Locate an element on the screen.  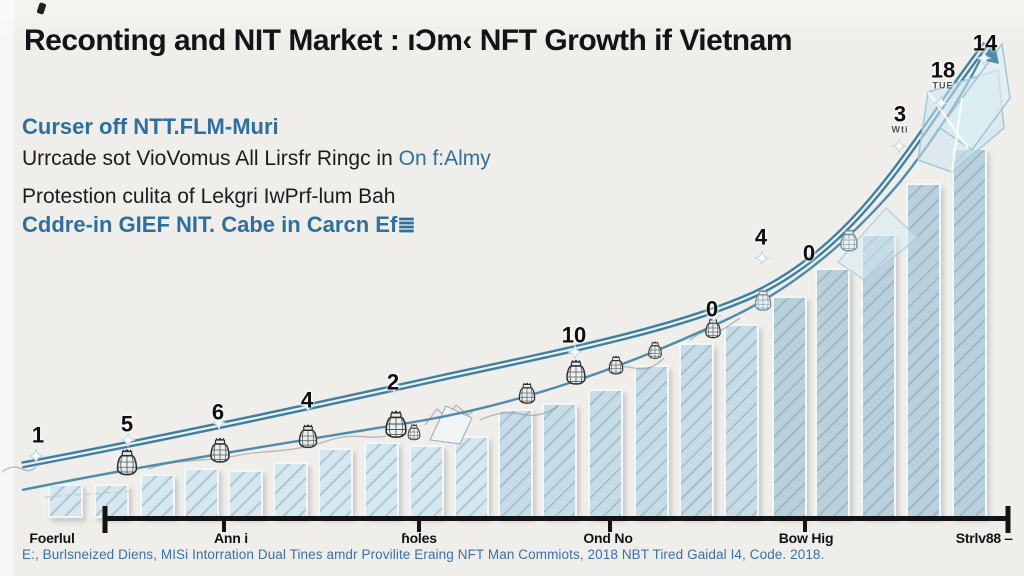
x-axis-label: Bow Hig is located at coordinates (806, 538).